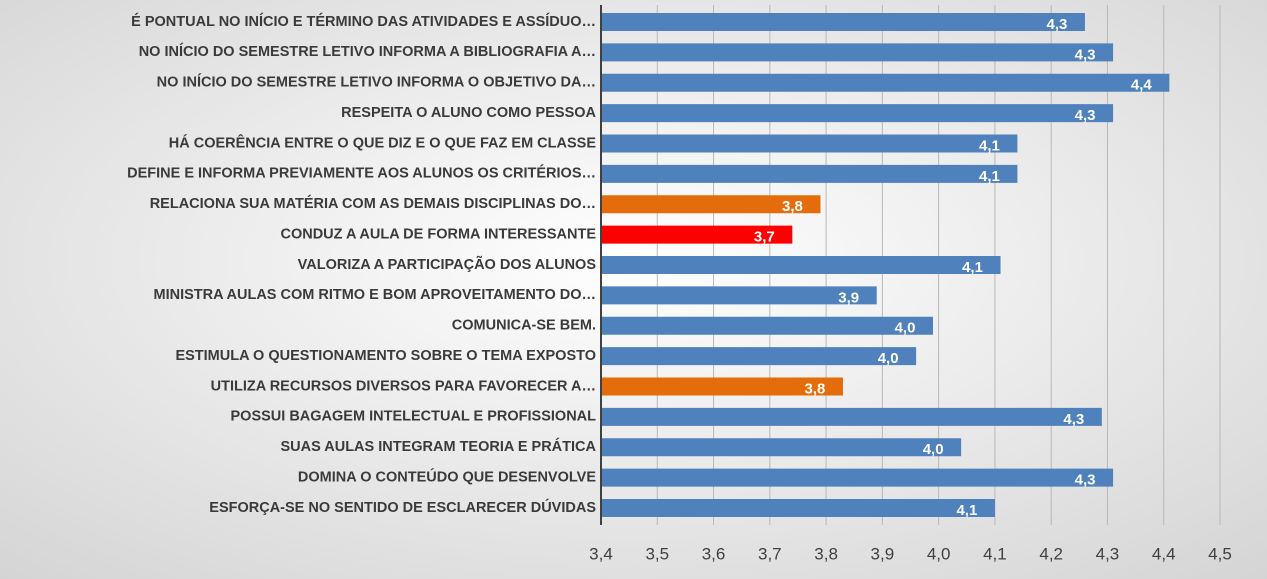  Describe the element at coordinates (883, 553) in the screenshot. I see `x-tick-label: 3,9` at that location.